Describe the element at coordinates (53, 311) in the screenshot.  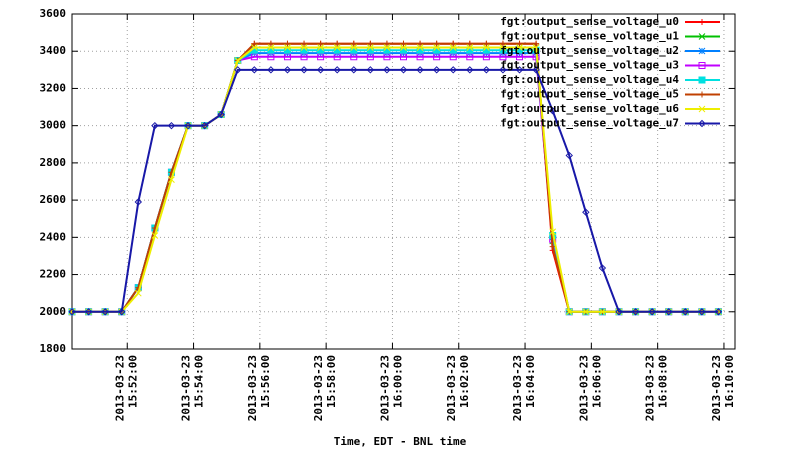
I see `y-tick-label: 2000` at that location.